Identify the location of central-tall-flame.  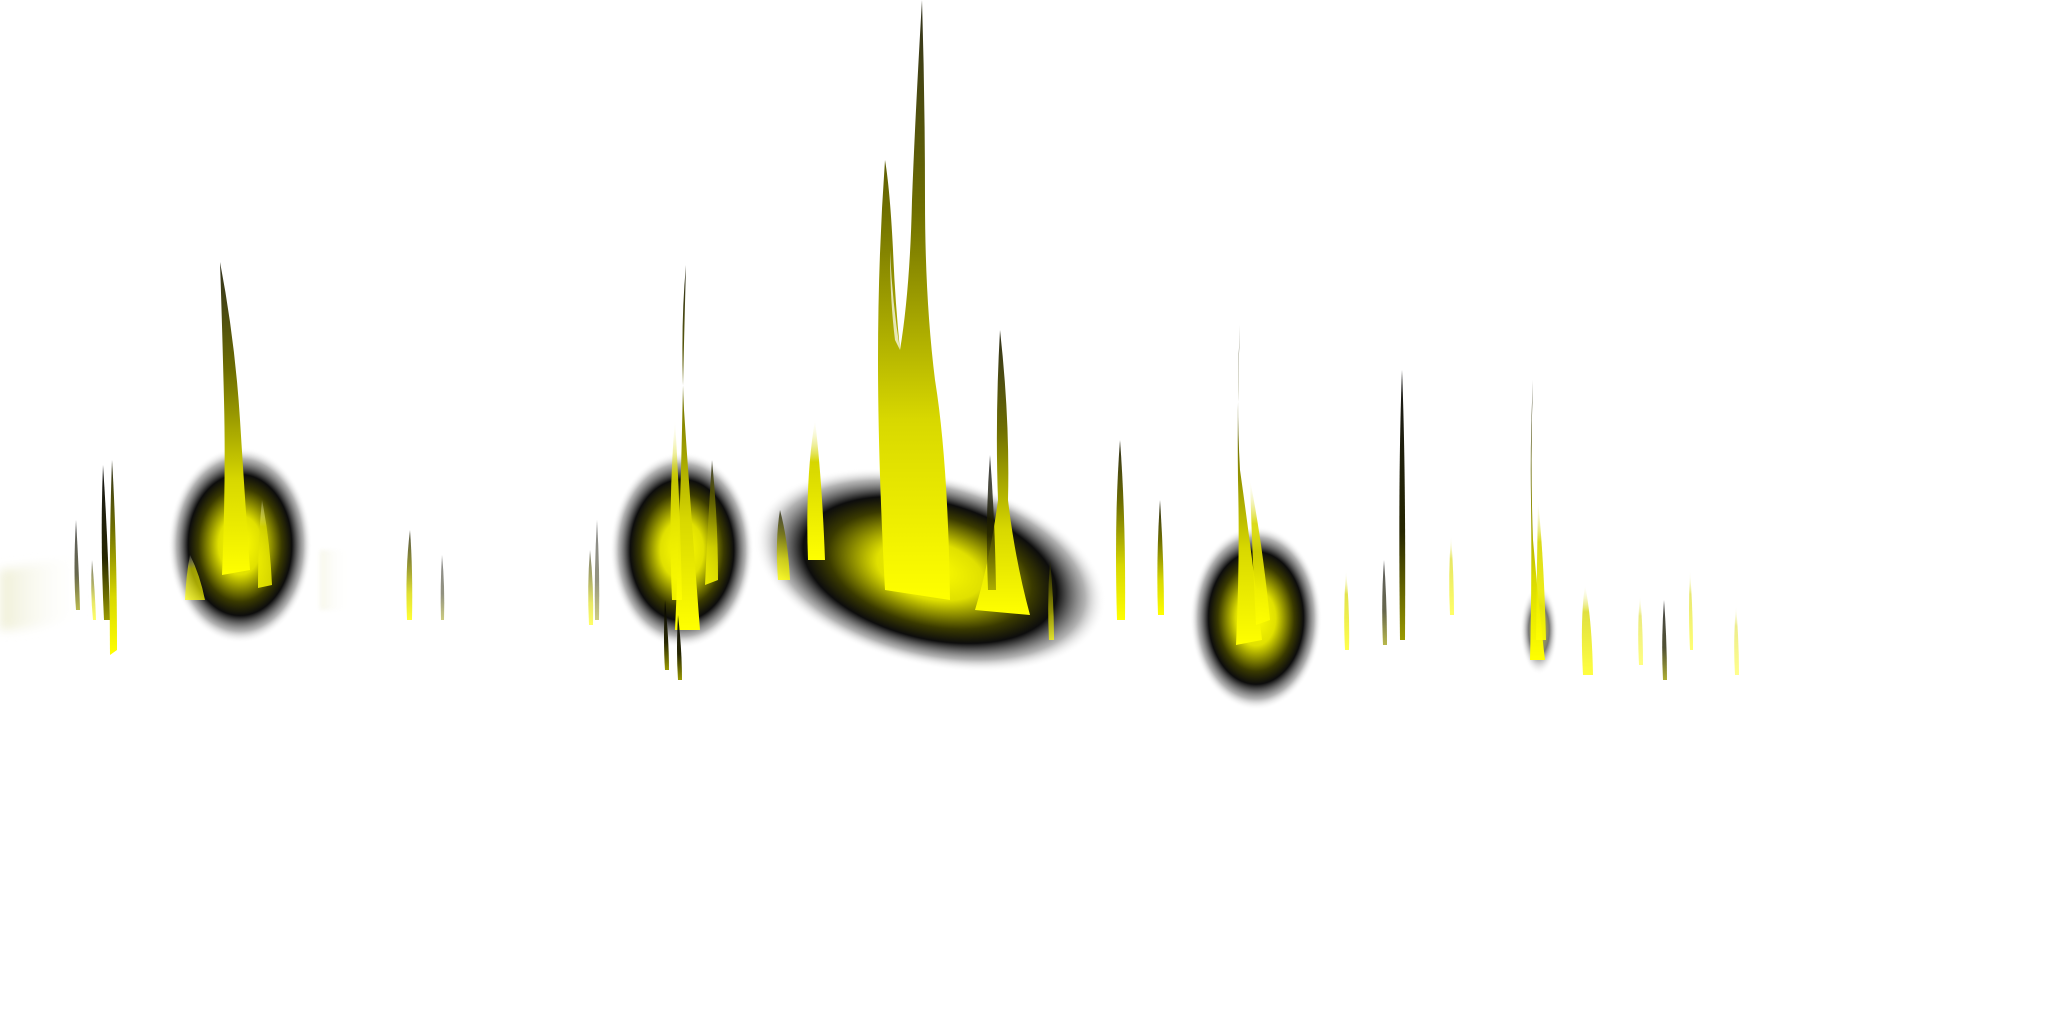
(863, 300).